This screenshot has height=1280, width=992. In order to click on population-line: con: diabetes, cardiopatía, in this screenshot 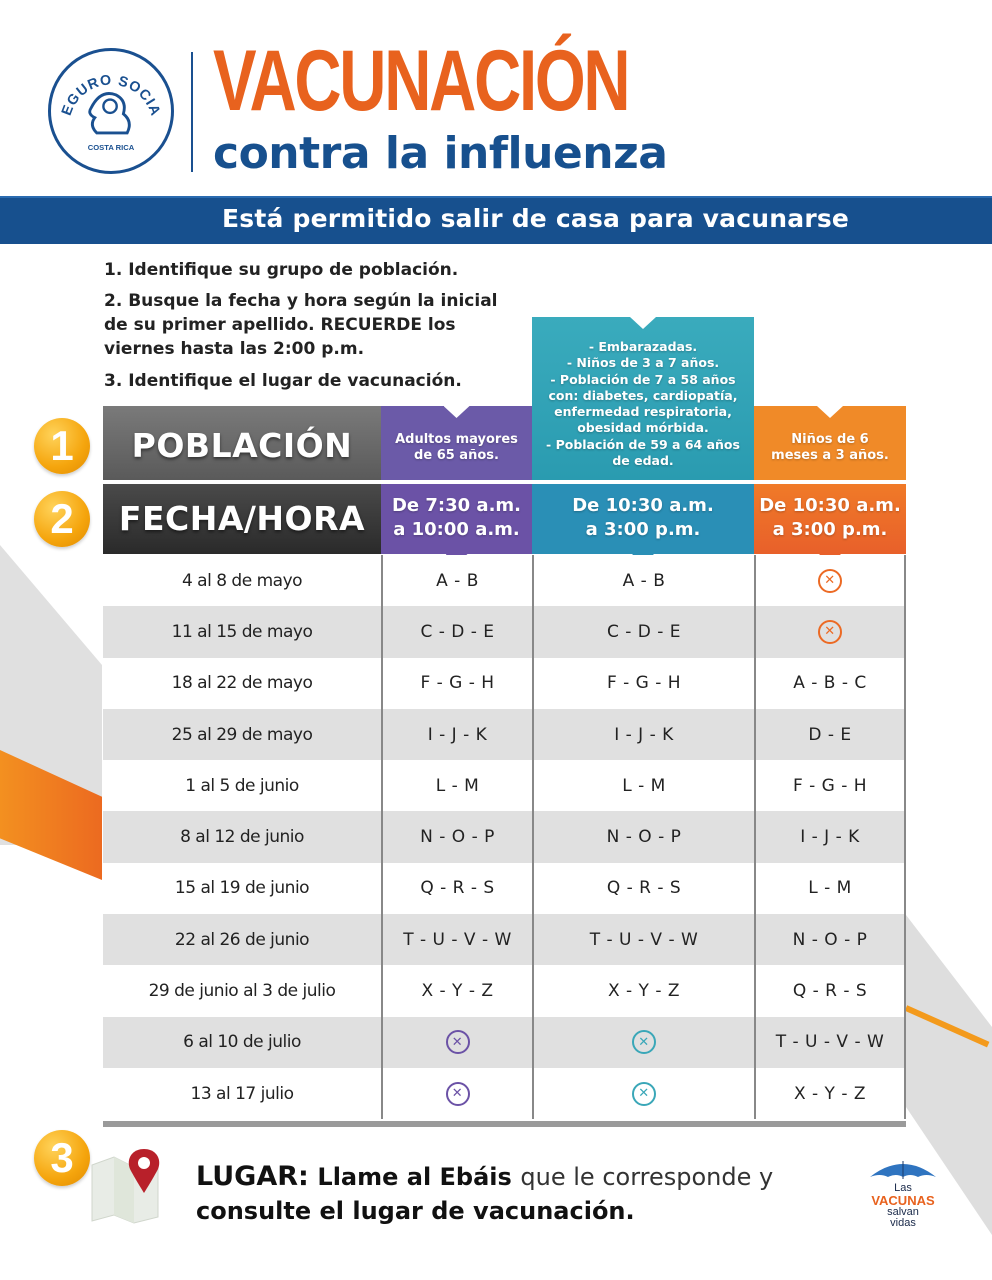, I will do `click(643, 395)`.